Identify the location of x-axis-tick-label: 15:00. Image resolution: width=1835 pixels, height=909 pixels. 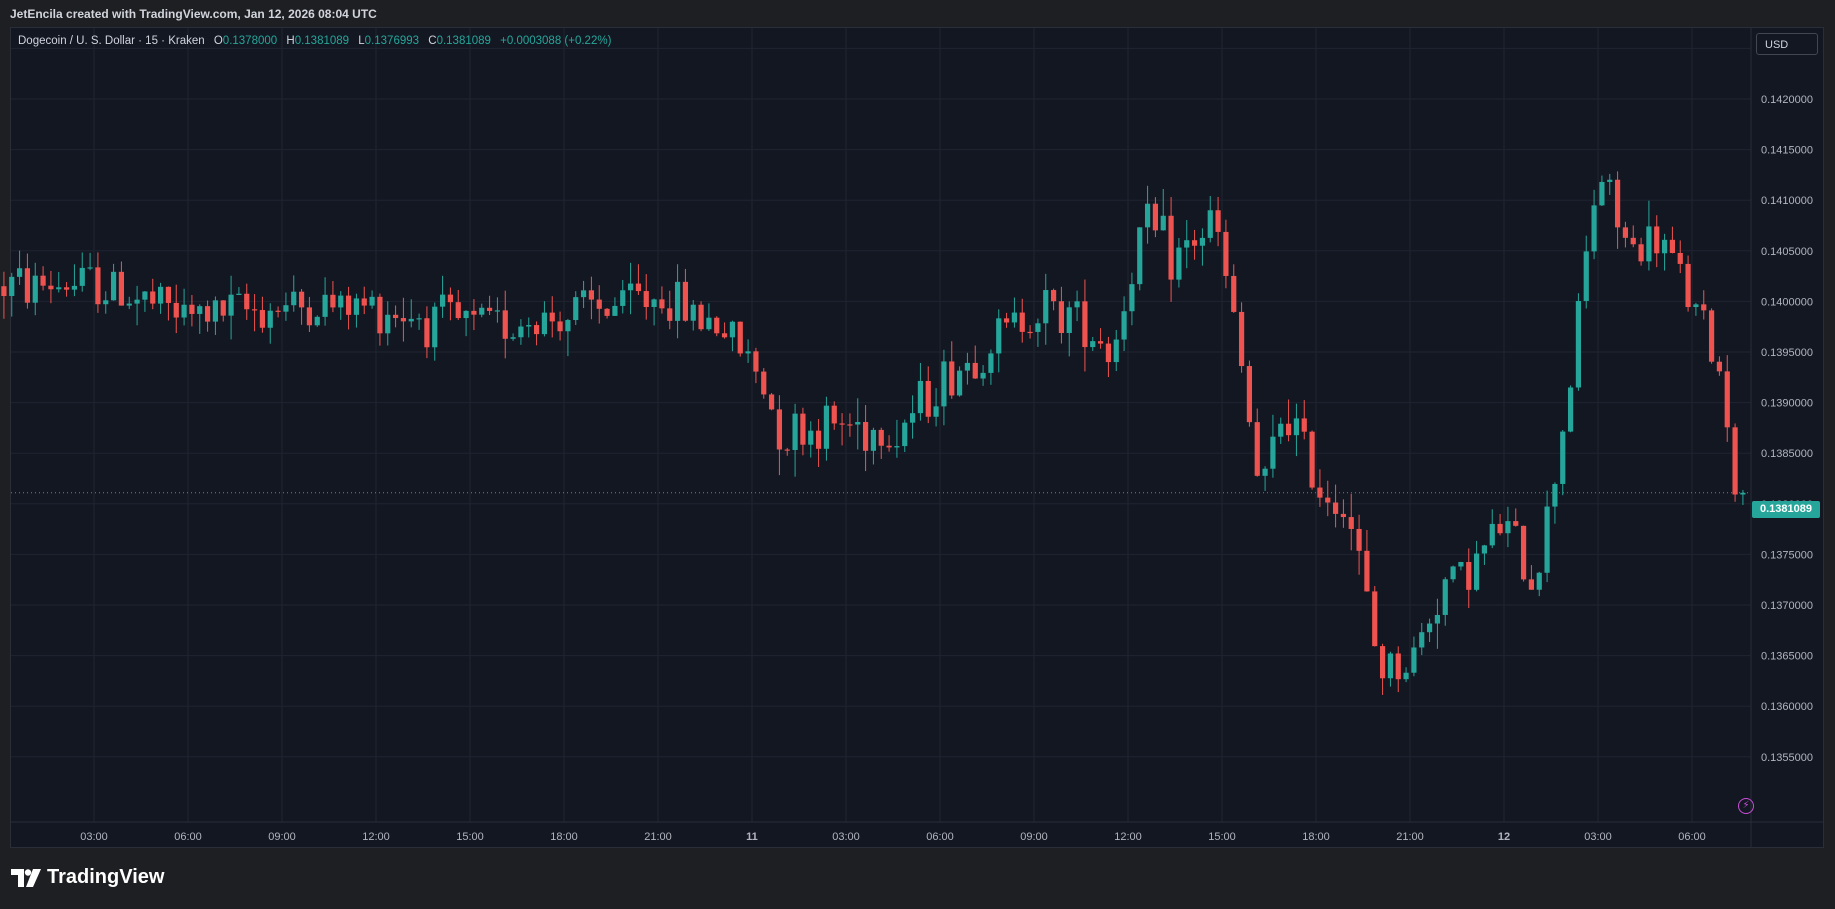
(470, 837).